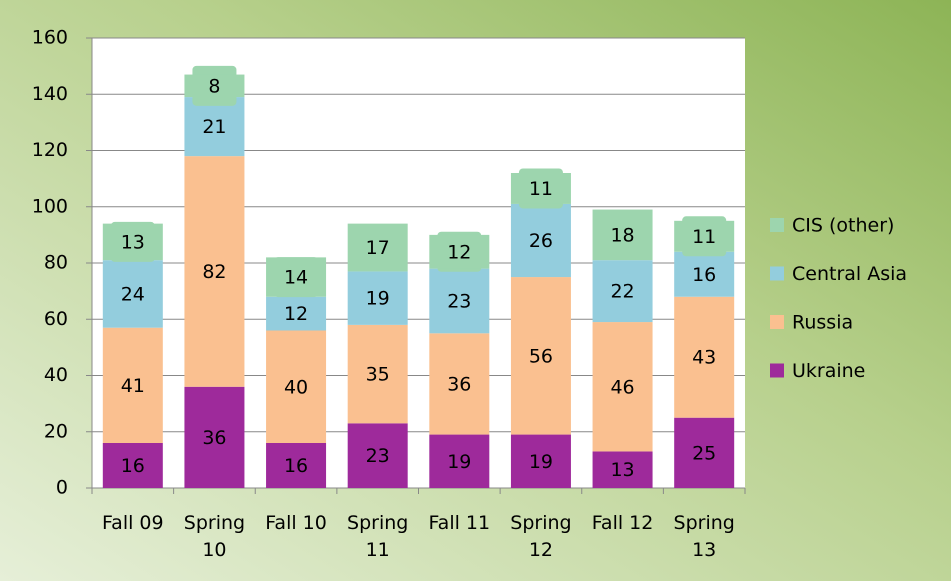 The width and height of the screenshot is (951, 581). What do you see at coordinates (828, 371) in the screenshot?
I see `legend-label: Ukraine` at bounding box center [828, 371].